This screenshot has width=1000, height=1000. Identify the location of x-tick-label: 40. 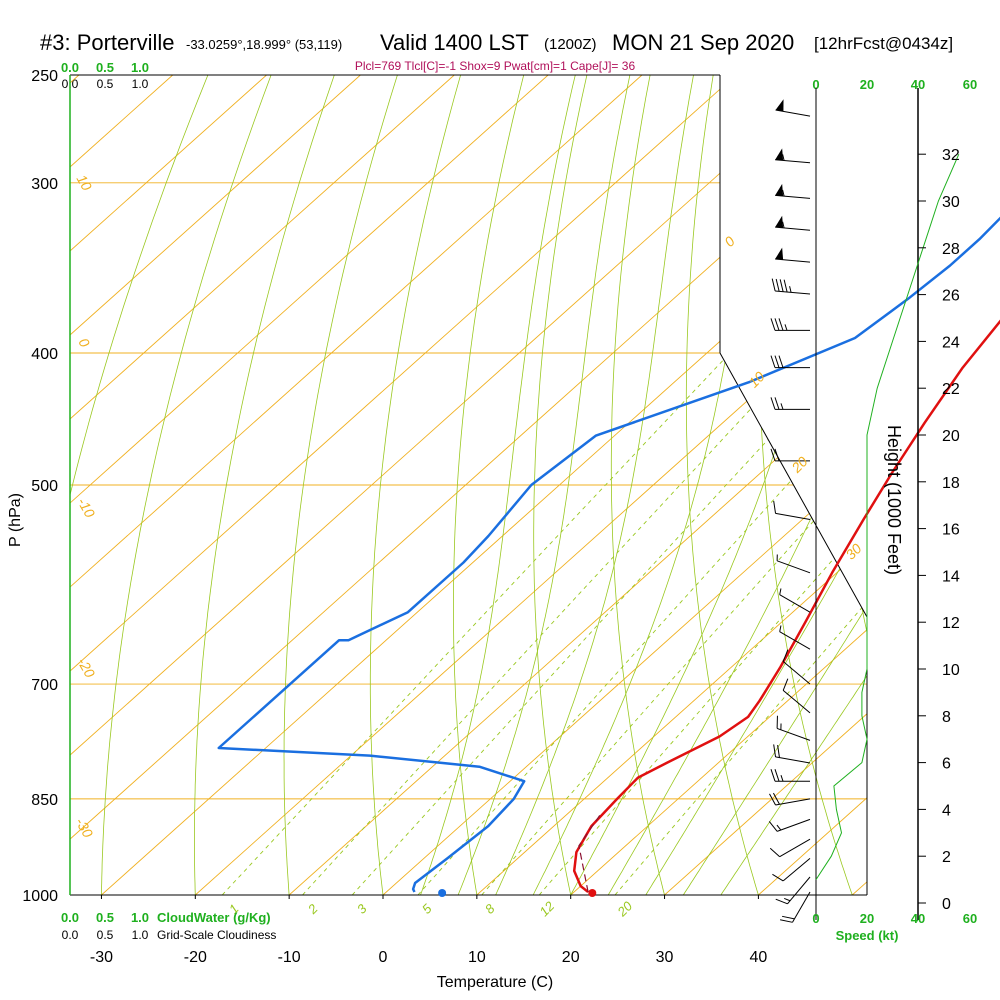
(759, 957).